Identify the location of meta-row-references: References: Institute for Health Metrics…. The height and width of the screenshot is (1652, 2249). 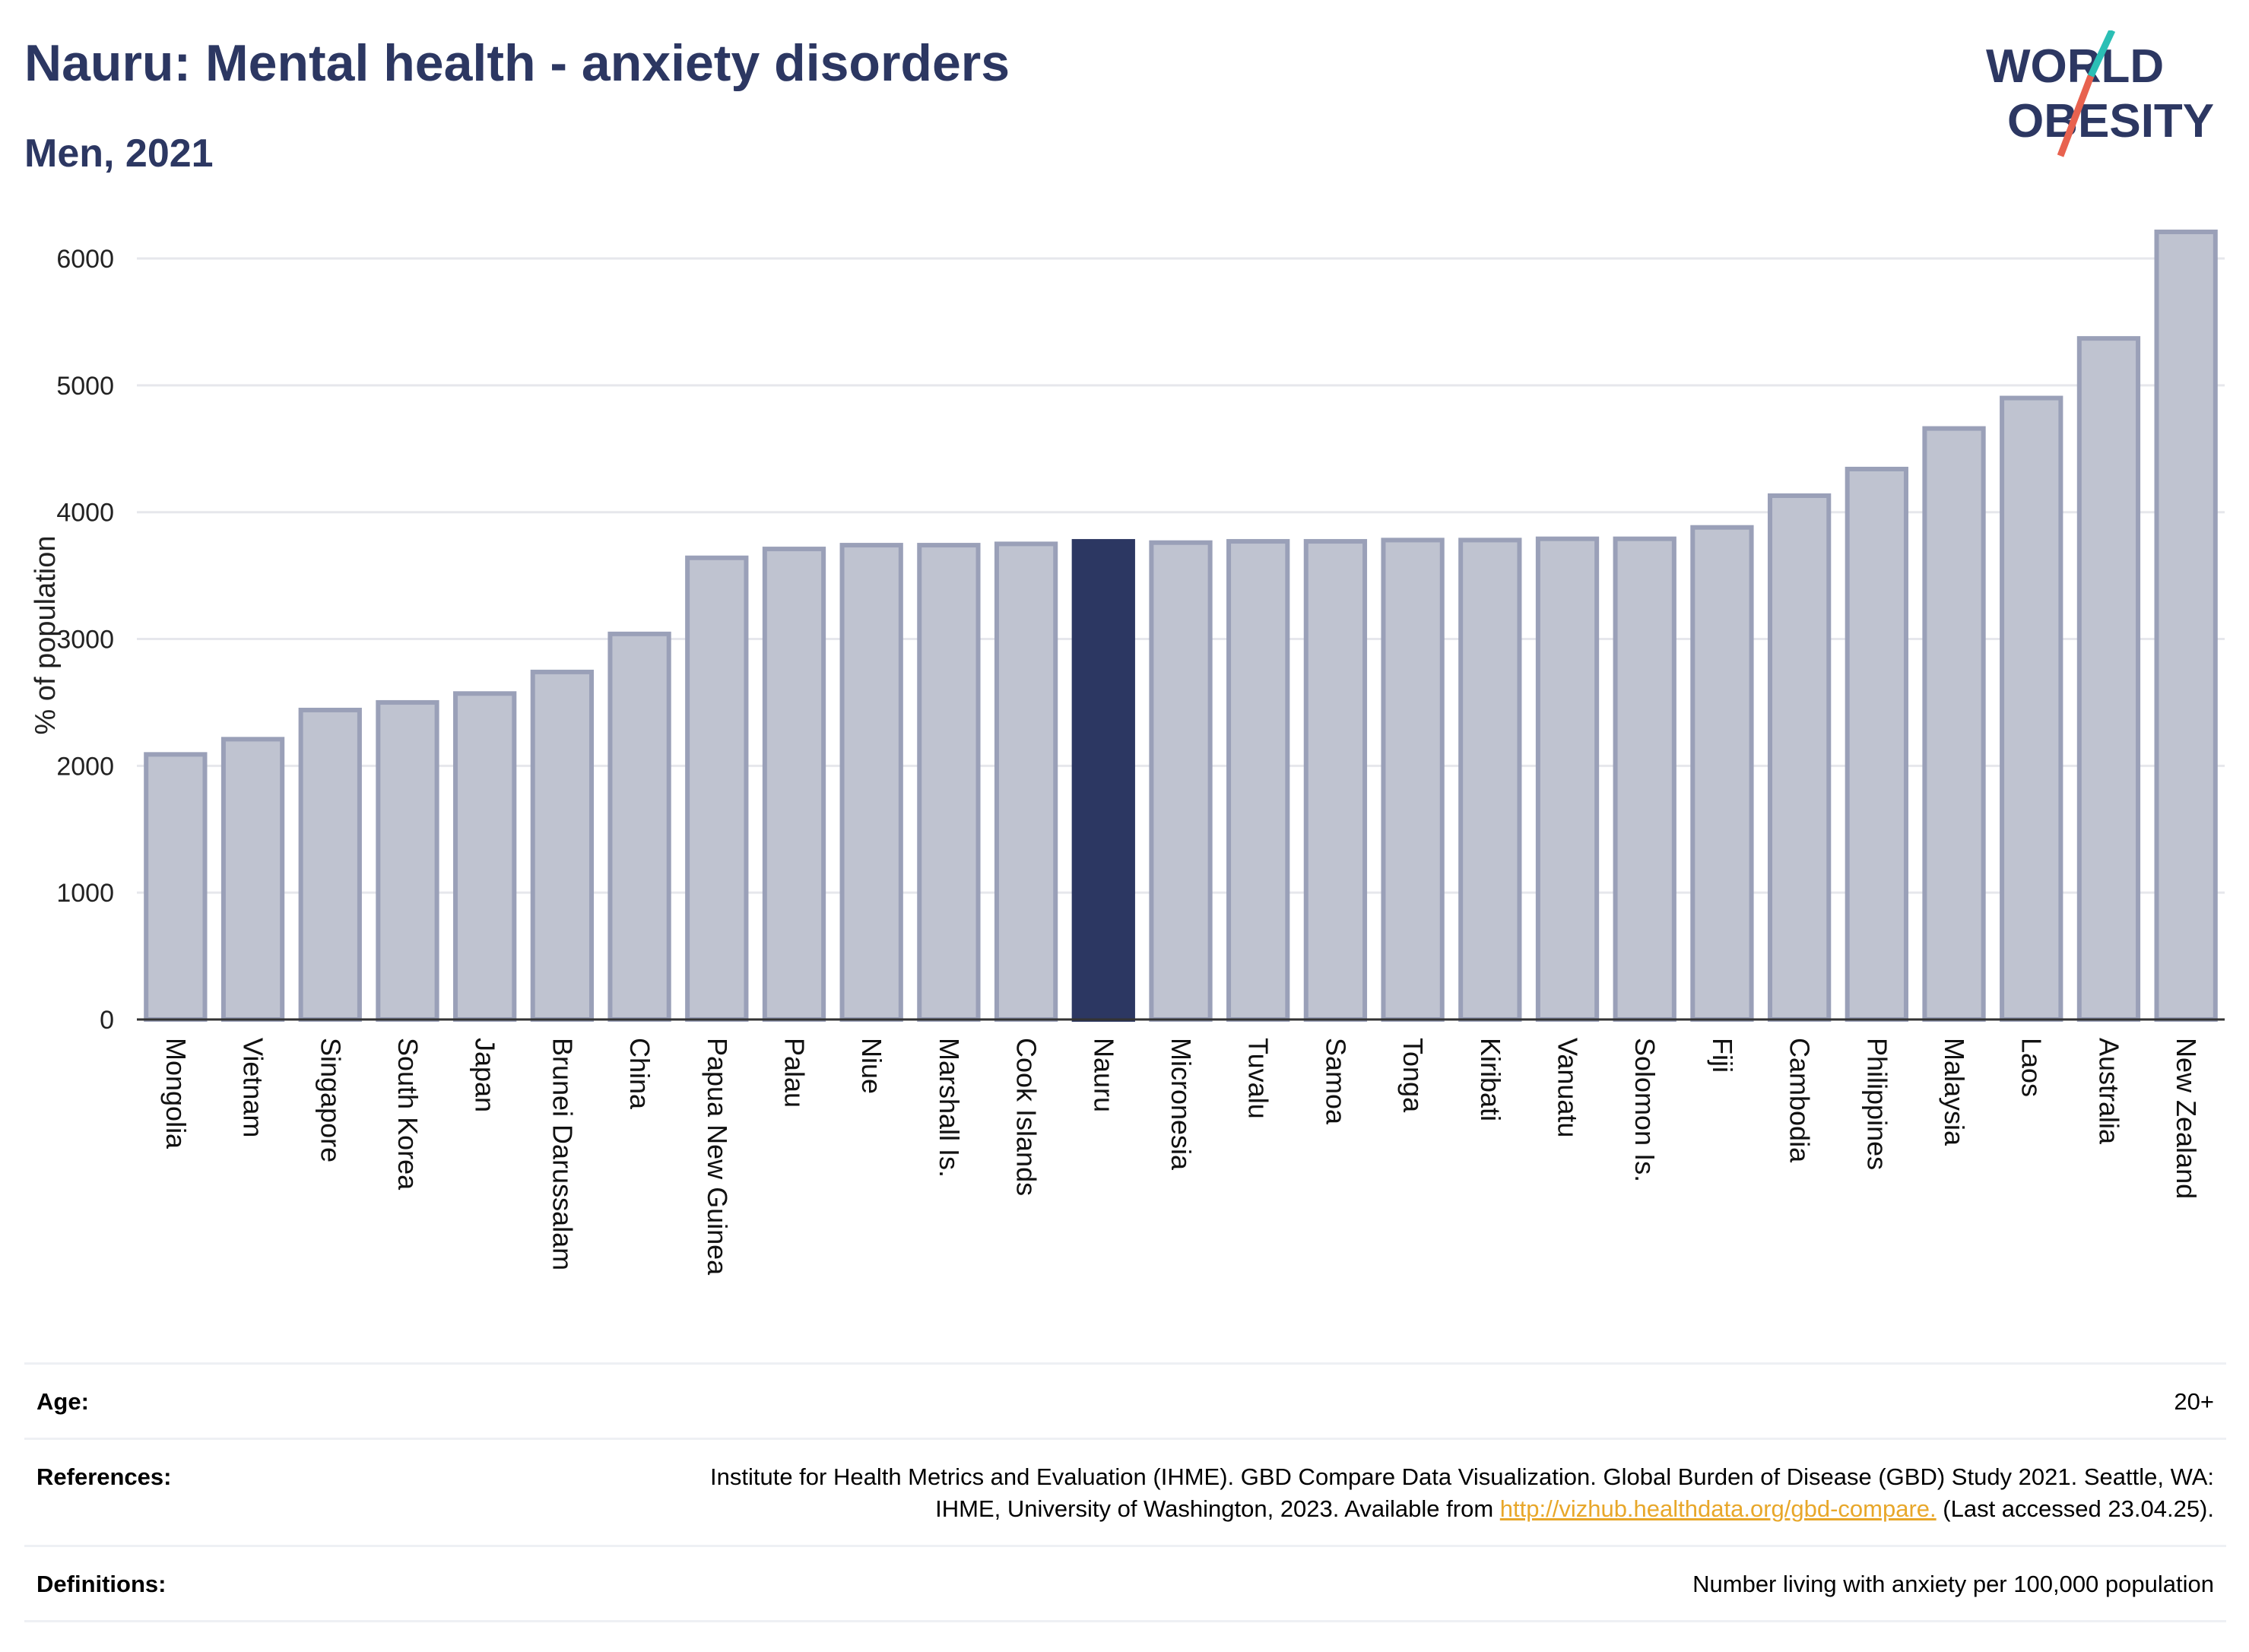
(1125, 1491).